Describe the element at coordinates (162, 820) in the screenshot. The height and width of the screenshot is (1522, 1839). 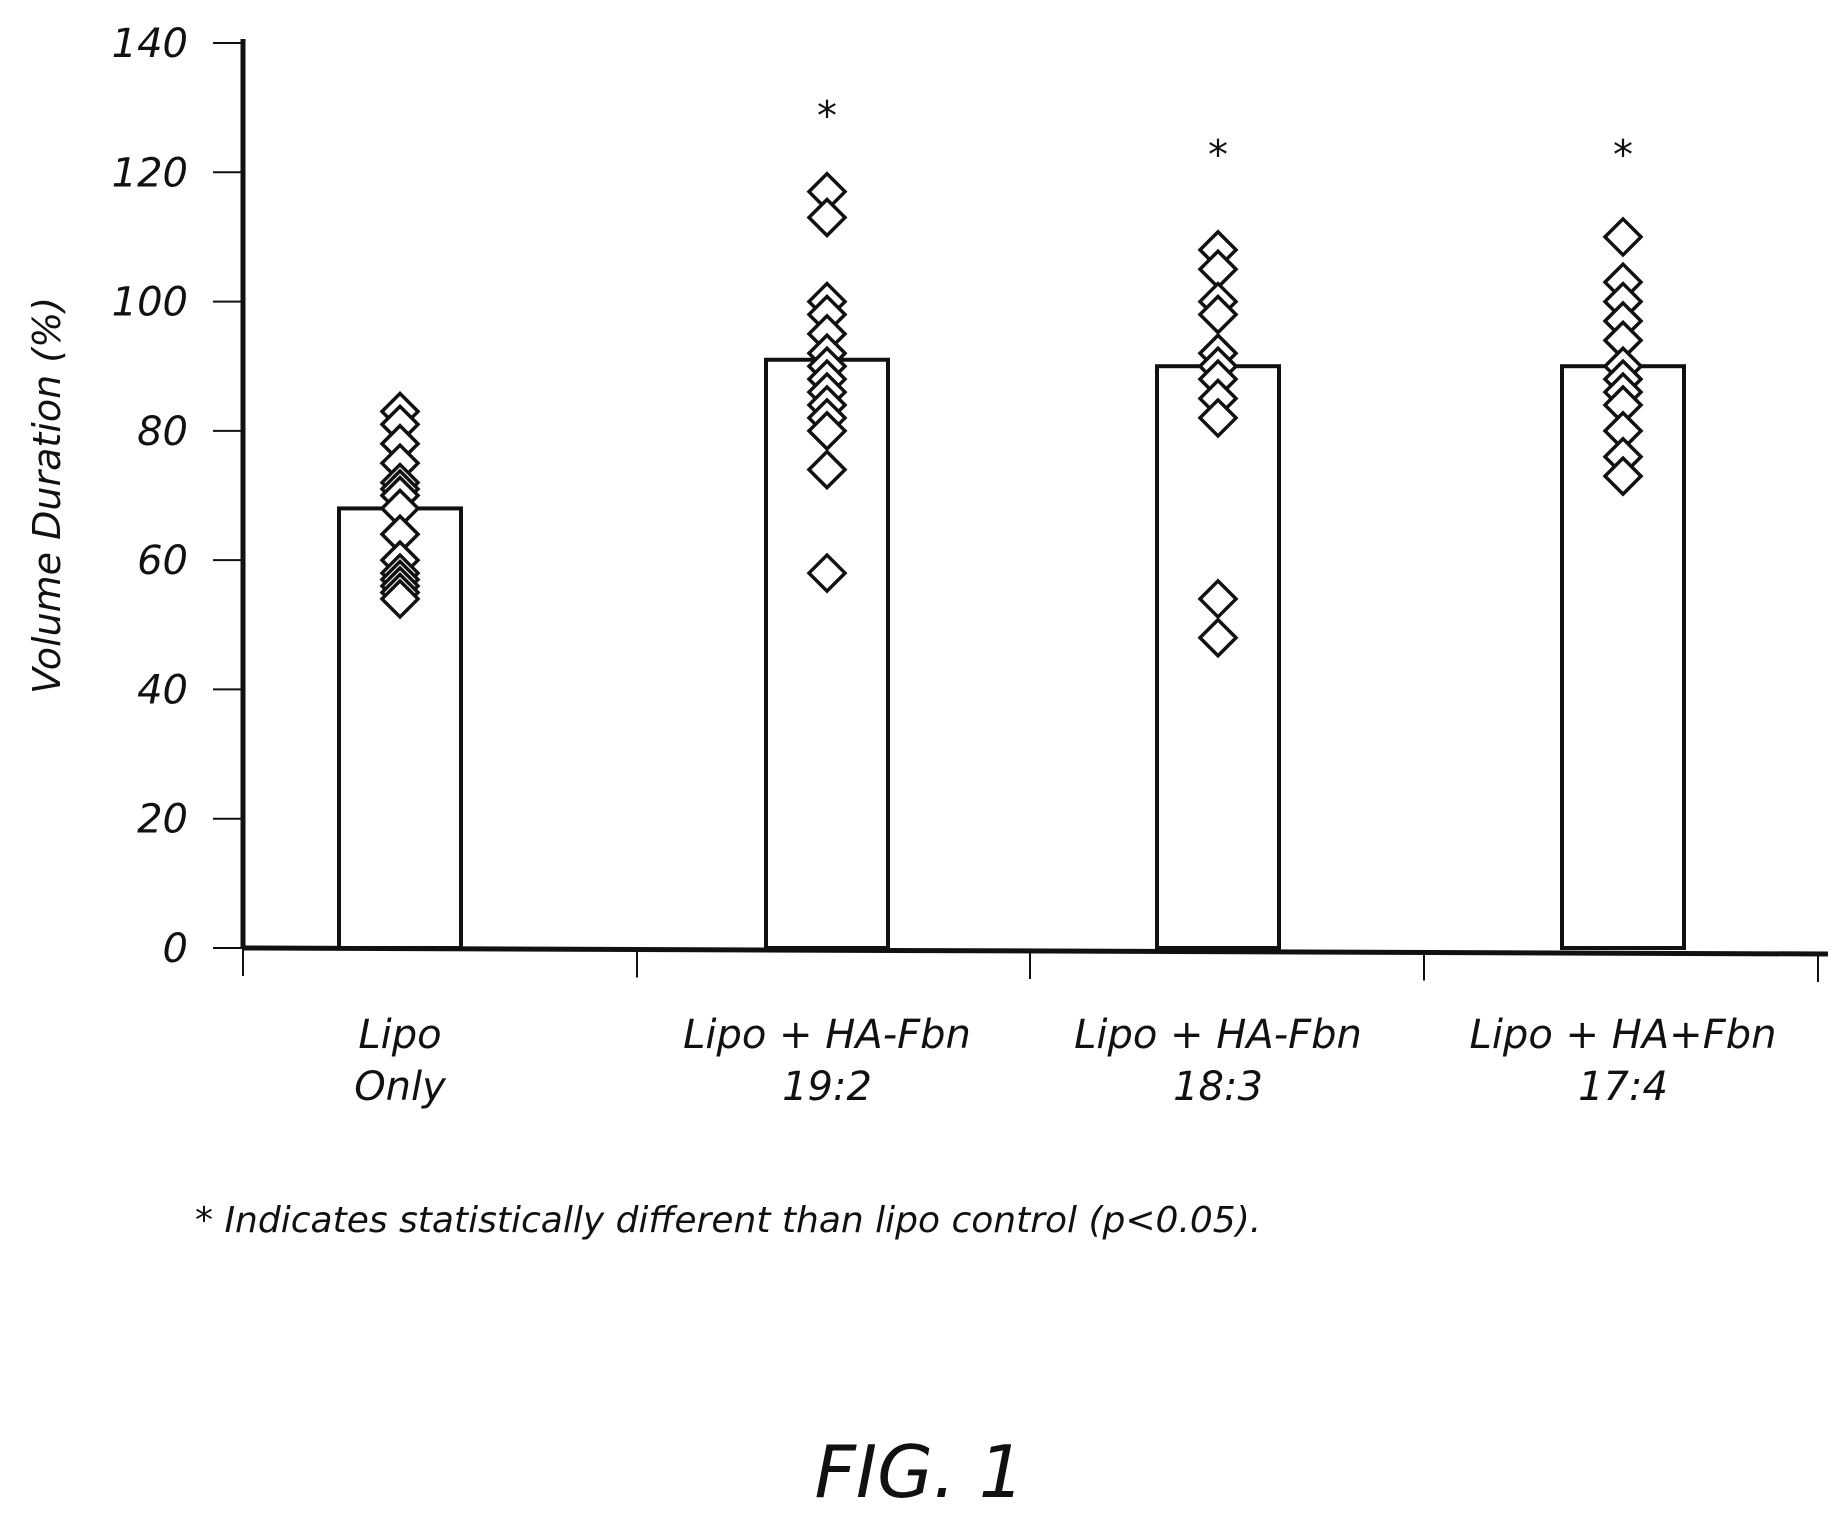
I see `y-tick-label: 20` at that location.